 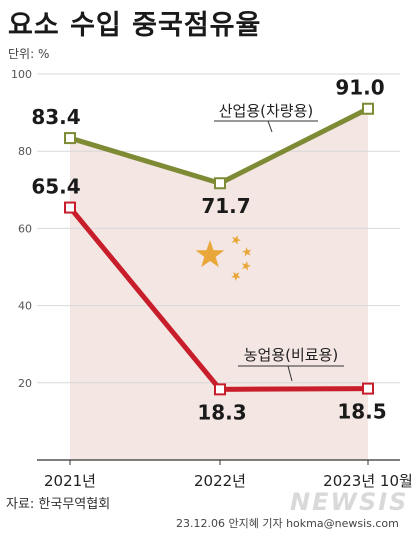 What do you see at coordinates (291, 355) in the screenshot?
I see `series-label-agricultural: 농업용(비료용)` at bounding box center [291, 355].